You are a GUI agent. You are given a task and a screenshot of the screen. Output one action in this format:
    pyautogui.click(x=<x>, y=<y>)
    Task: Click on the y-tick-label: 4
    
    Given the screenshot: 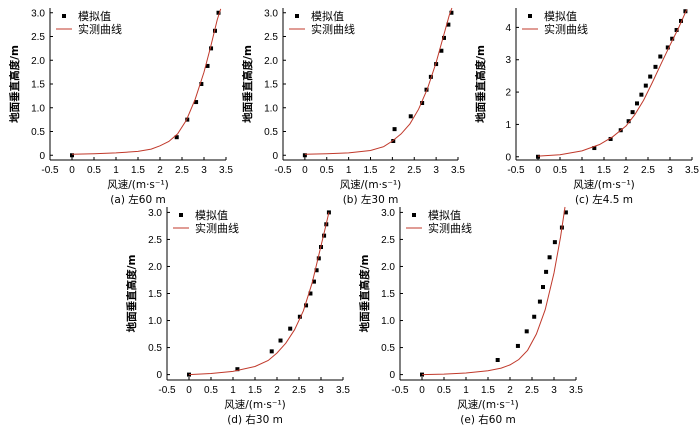 What is the action you would take?
    pyautogui.click(x=508, y=28)
    